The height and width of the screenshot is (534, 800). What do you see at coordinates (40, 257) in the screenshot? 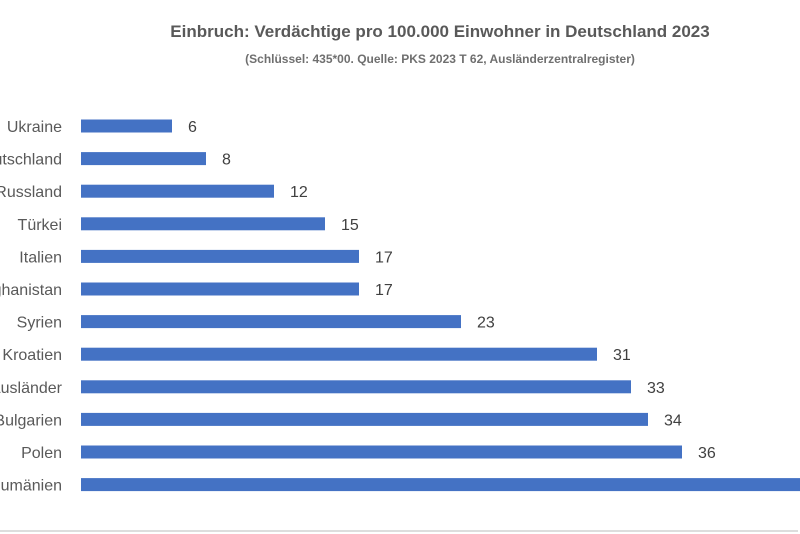
I see `category-label: Italien` at bounding box center [40, 257].